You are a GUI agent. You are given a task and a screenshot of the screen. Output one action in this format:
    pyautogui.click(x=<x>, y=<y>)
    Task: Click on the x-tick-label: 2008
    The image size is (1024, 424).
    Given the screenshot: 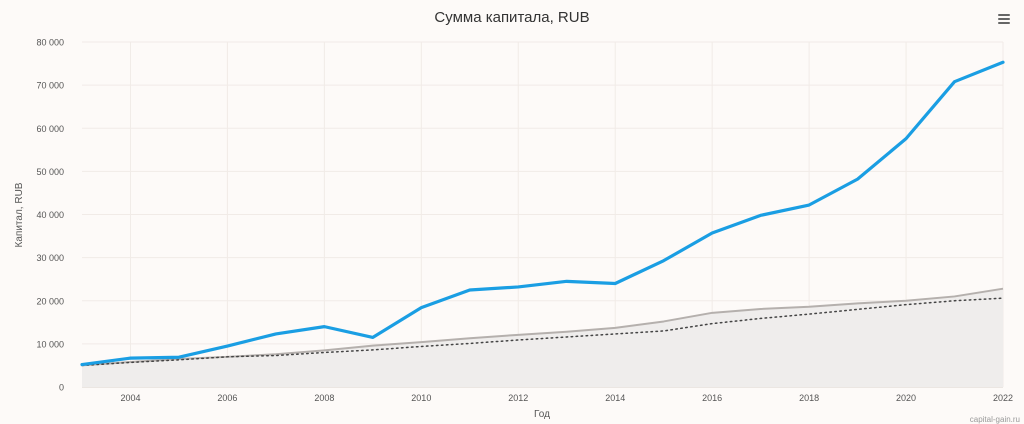 What is the action you would take?
    pyautogui.click(x=324, y=398)
    